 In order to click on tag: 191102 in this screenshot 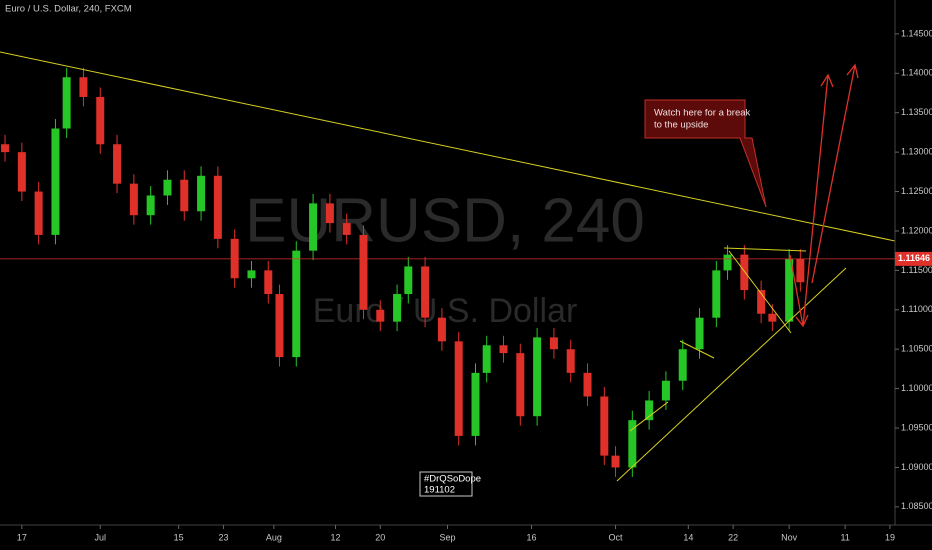, I will do `click(439, 490)`.